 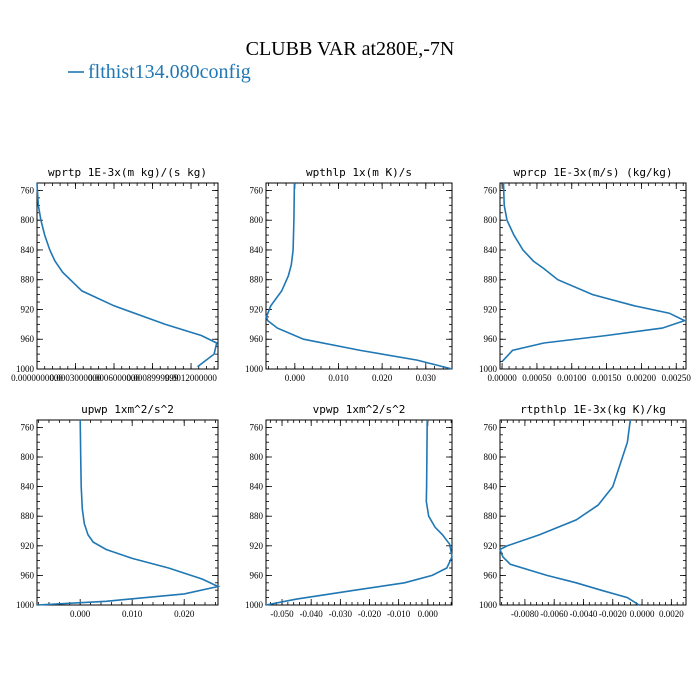 What do you see at coordinates (350, 49) in the screenshot?
I see `figure-title: CLUBB VAR at280E,-7N` at bounding box center [350, 49].